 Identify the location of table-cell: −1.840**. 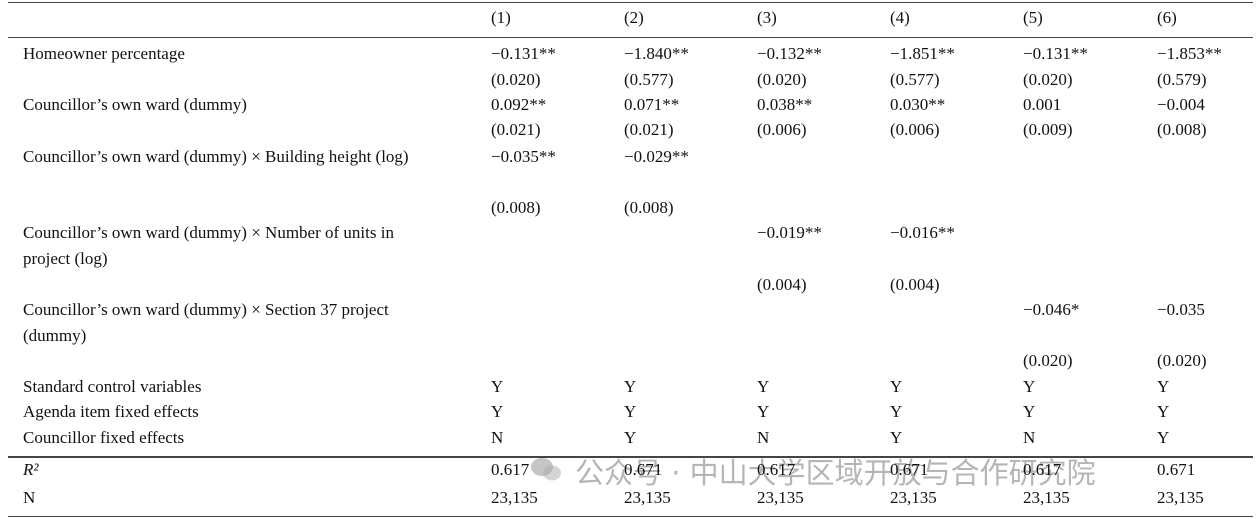
(656, 53).